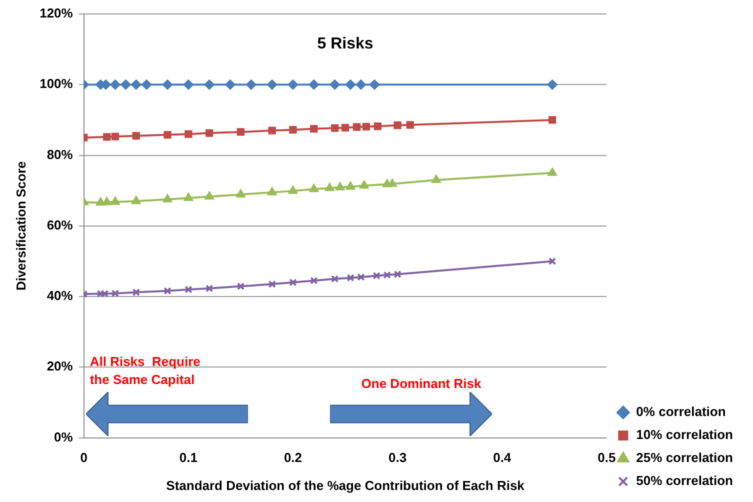  What do you see at coordinates (421, 383) in the screenshot?
I see `annotation: One Dominant Risk` at bounding box center [421, 383].